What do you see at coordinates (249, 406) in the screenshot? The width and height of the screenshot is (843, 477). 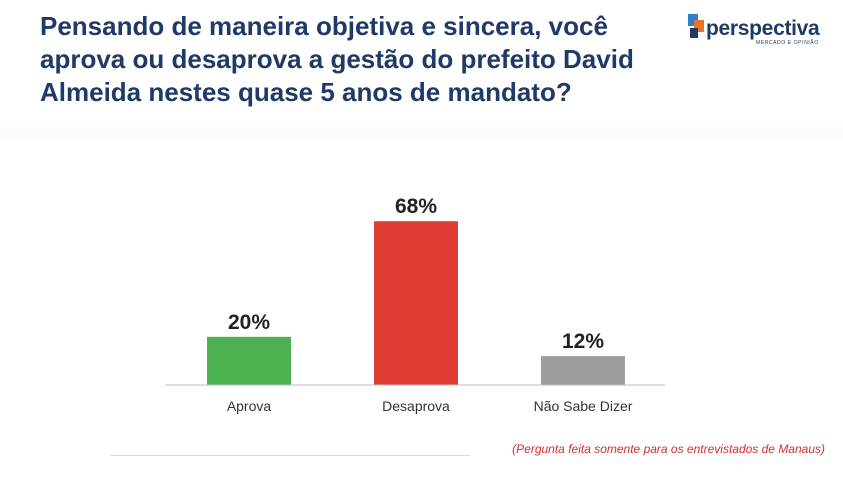 I see `category-label-0: Aprova` at bounding box center [249, 406].